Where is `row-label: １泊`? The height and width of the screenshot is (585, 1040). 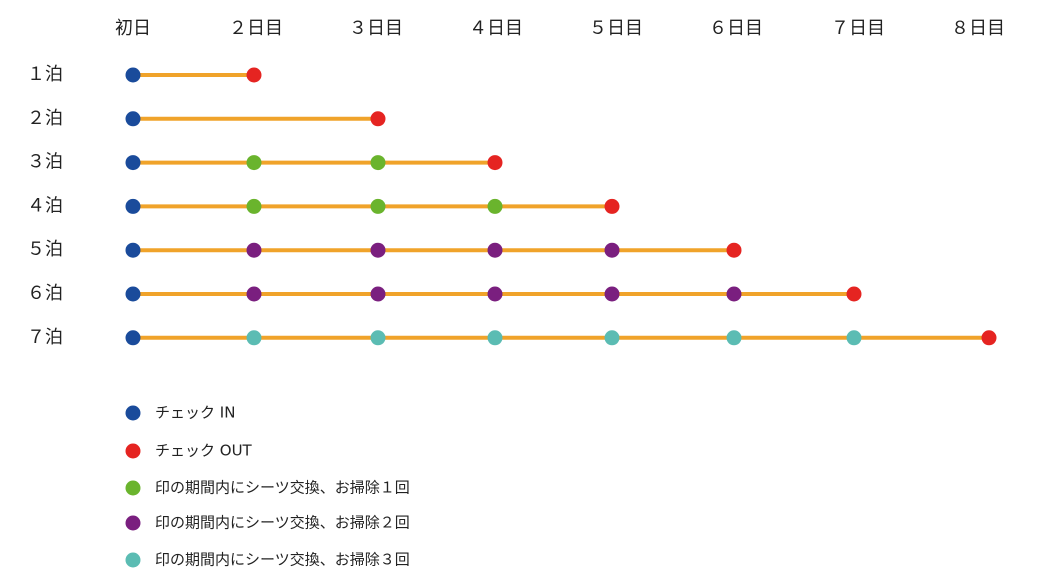
row-label: １泊 is located at coordinates (45, 74).